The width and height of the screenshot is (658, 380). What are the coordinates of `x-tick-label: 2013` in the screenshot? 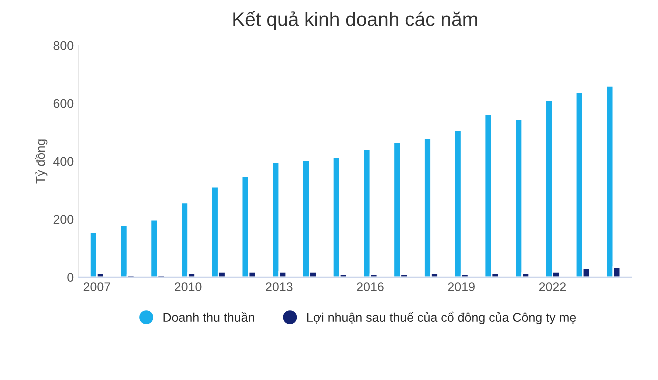 It's located at (279, 287).